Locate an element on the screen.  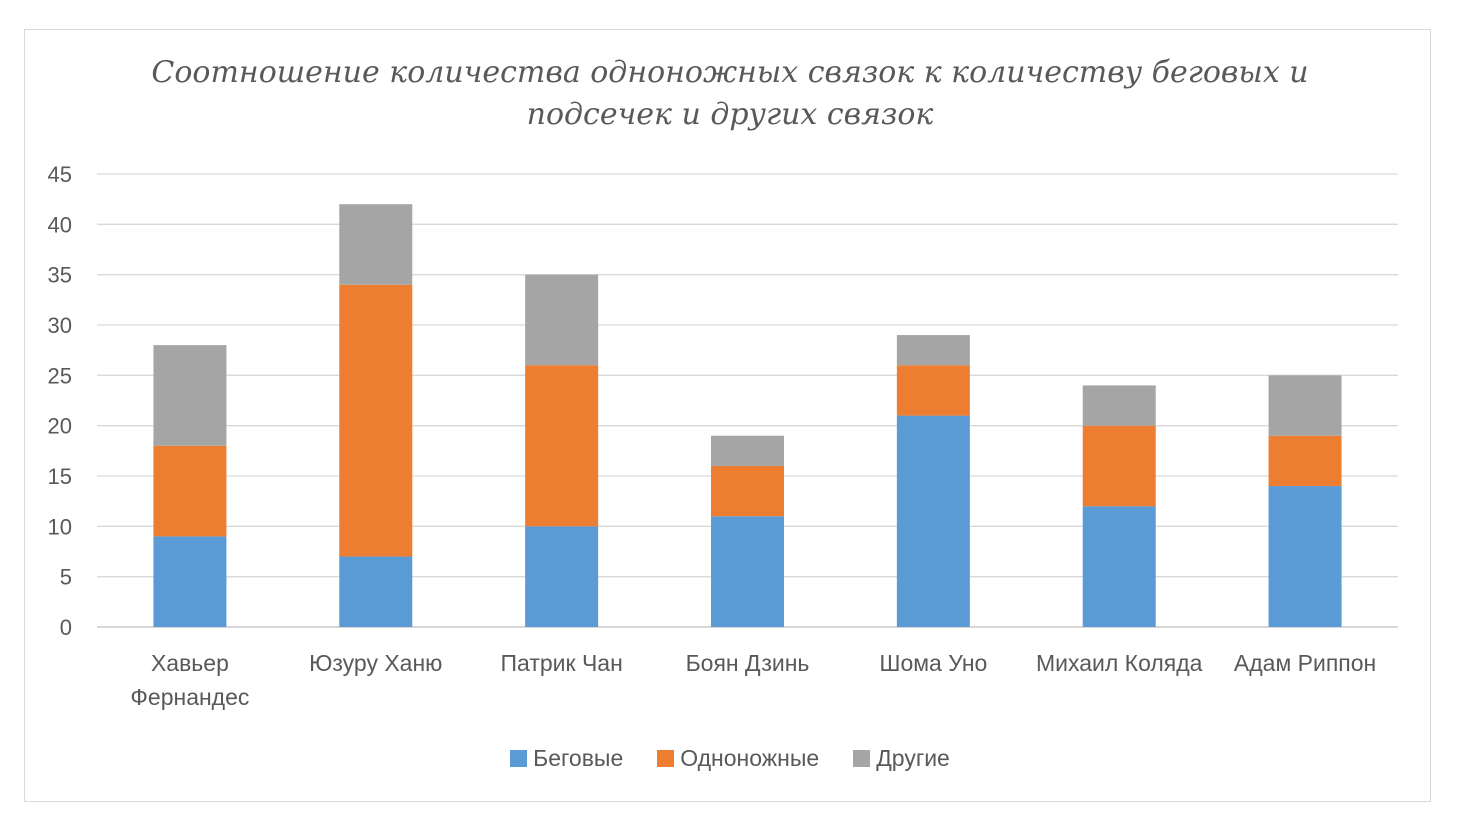
legend-swatch-one-foot is located at coordinates (666, 758).